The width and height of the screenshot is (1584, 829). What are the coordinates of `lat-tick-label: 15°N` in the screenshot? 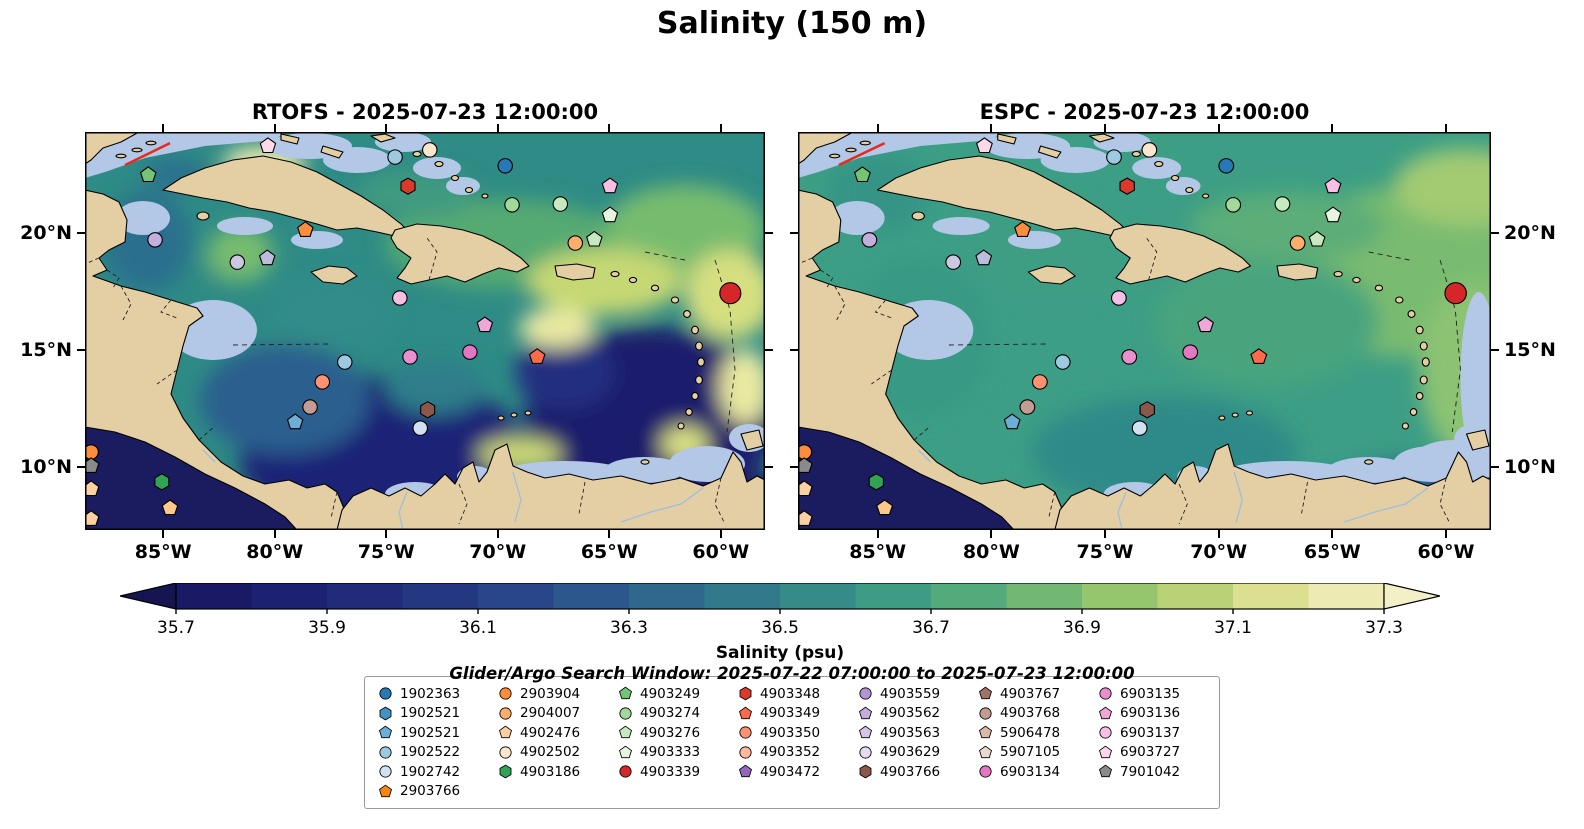 It's located at (46, 350).